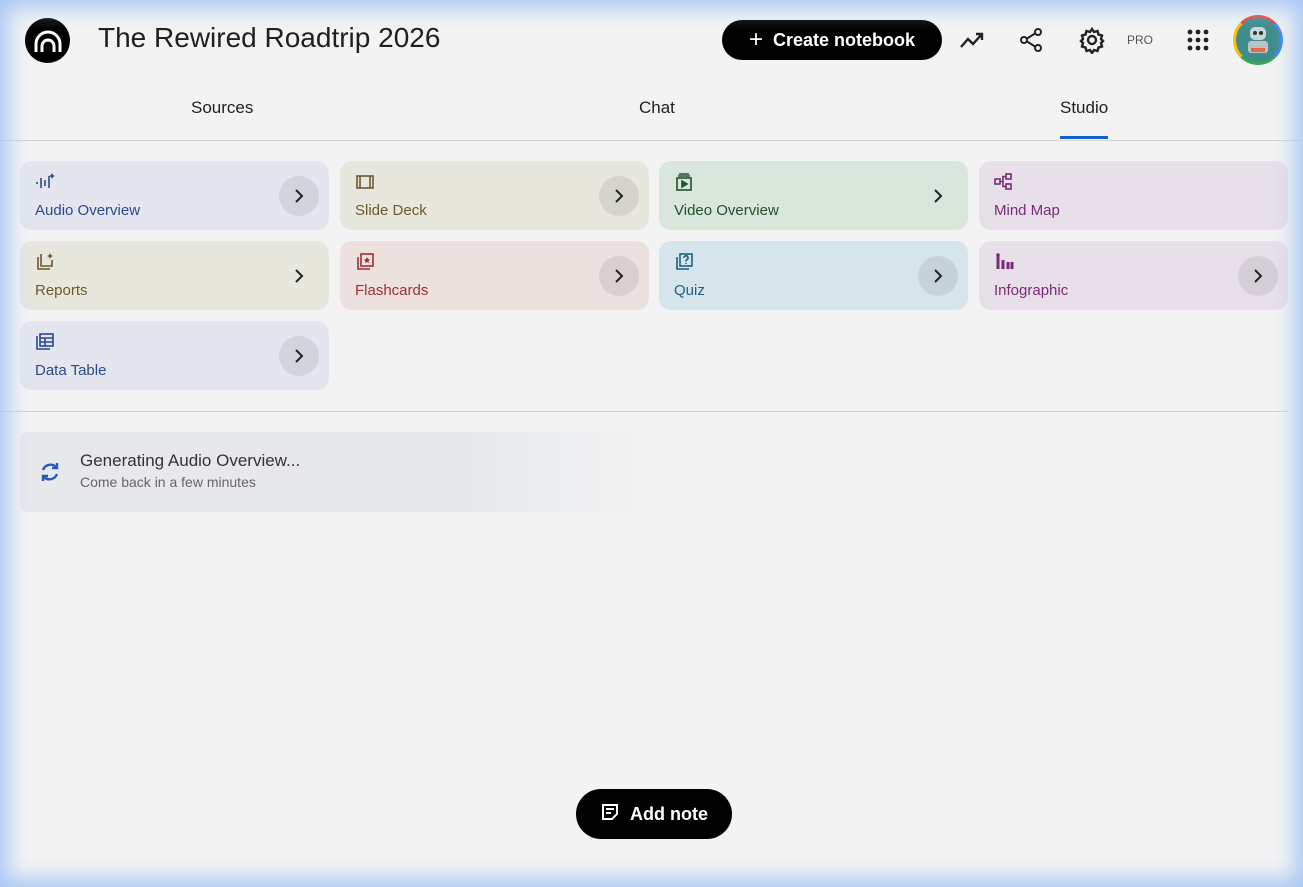 This screenshot has height=887, width=1303. What do you see at coordinates (654, 814) in the screenshot?
I see `add-note-button: Add note` at bounding box center [654, 814].